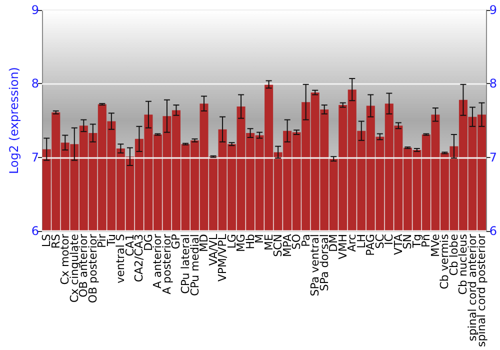  What do you see at coordinates (35, 10) in the screenshot?
I see `y-tick-label: 9` at bounding box center [35, 10].